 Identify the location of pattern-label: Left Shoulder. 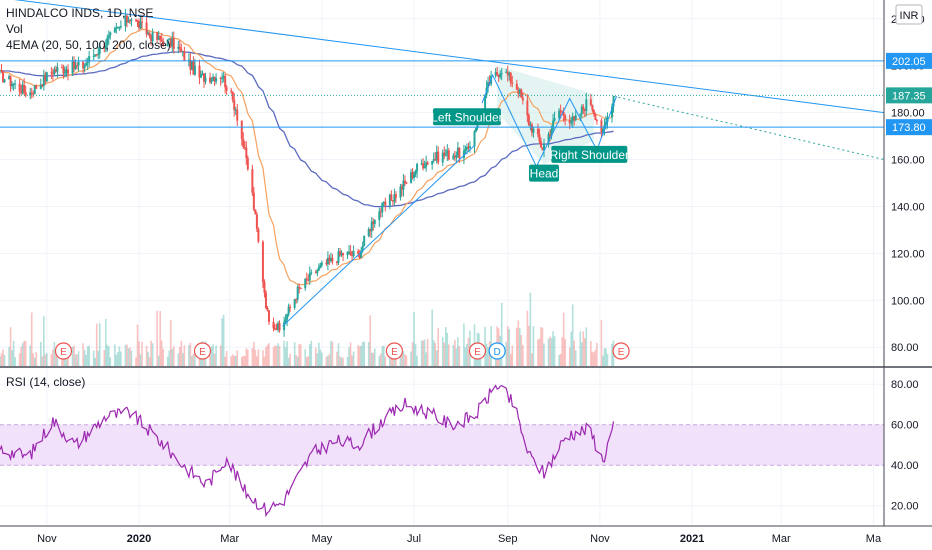
(466, 117).